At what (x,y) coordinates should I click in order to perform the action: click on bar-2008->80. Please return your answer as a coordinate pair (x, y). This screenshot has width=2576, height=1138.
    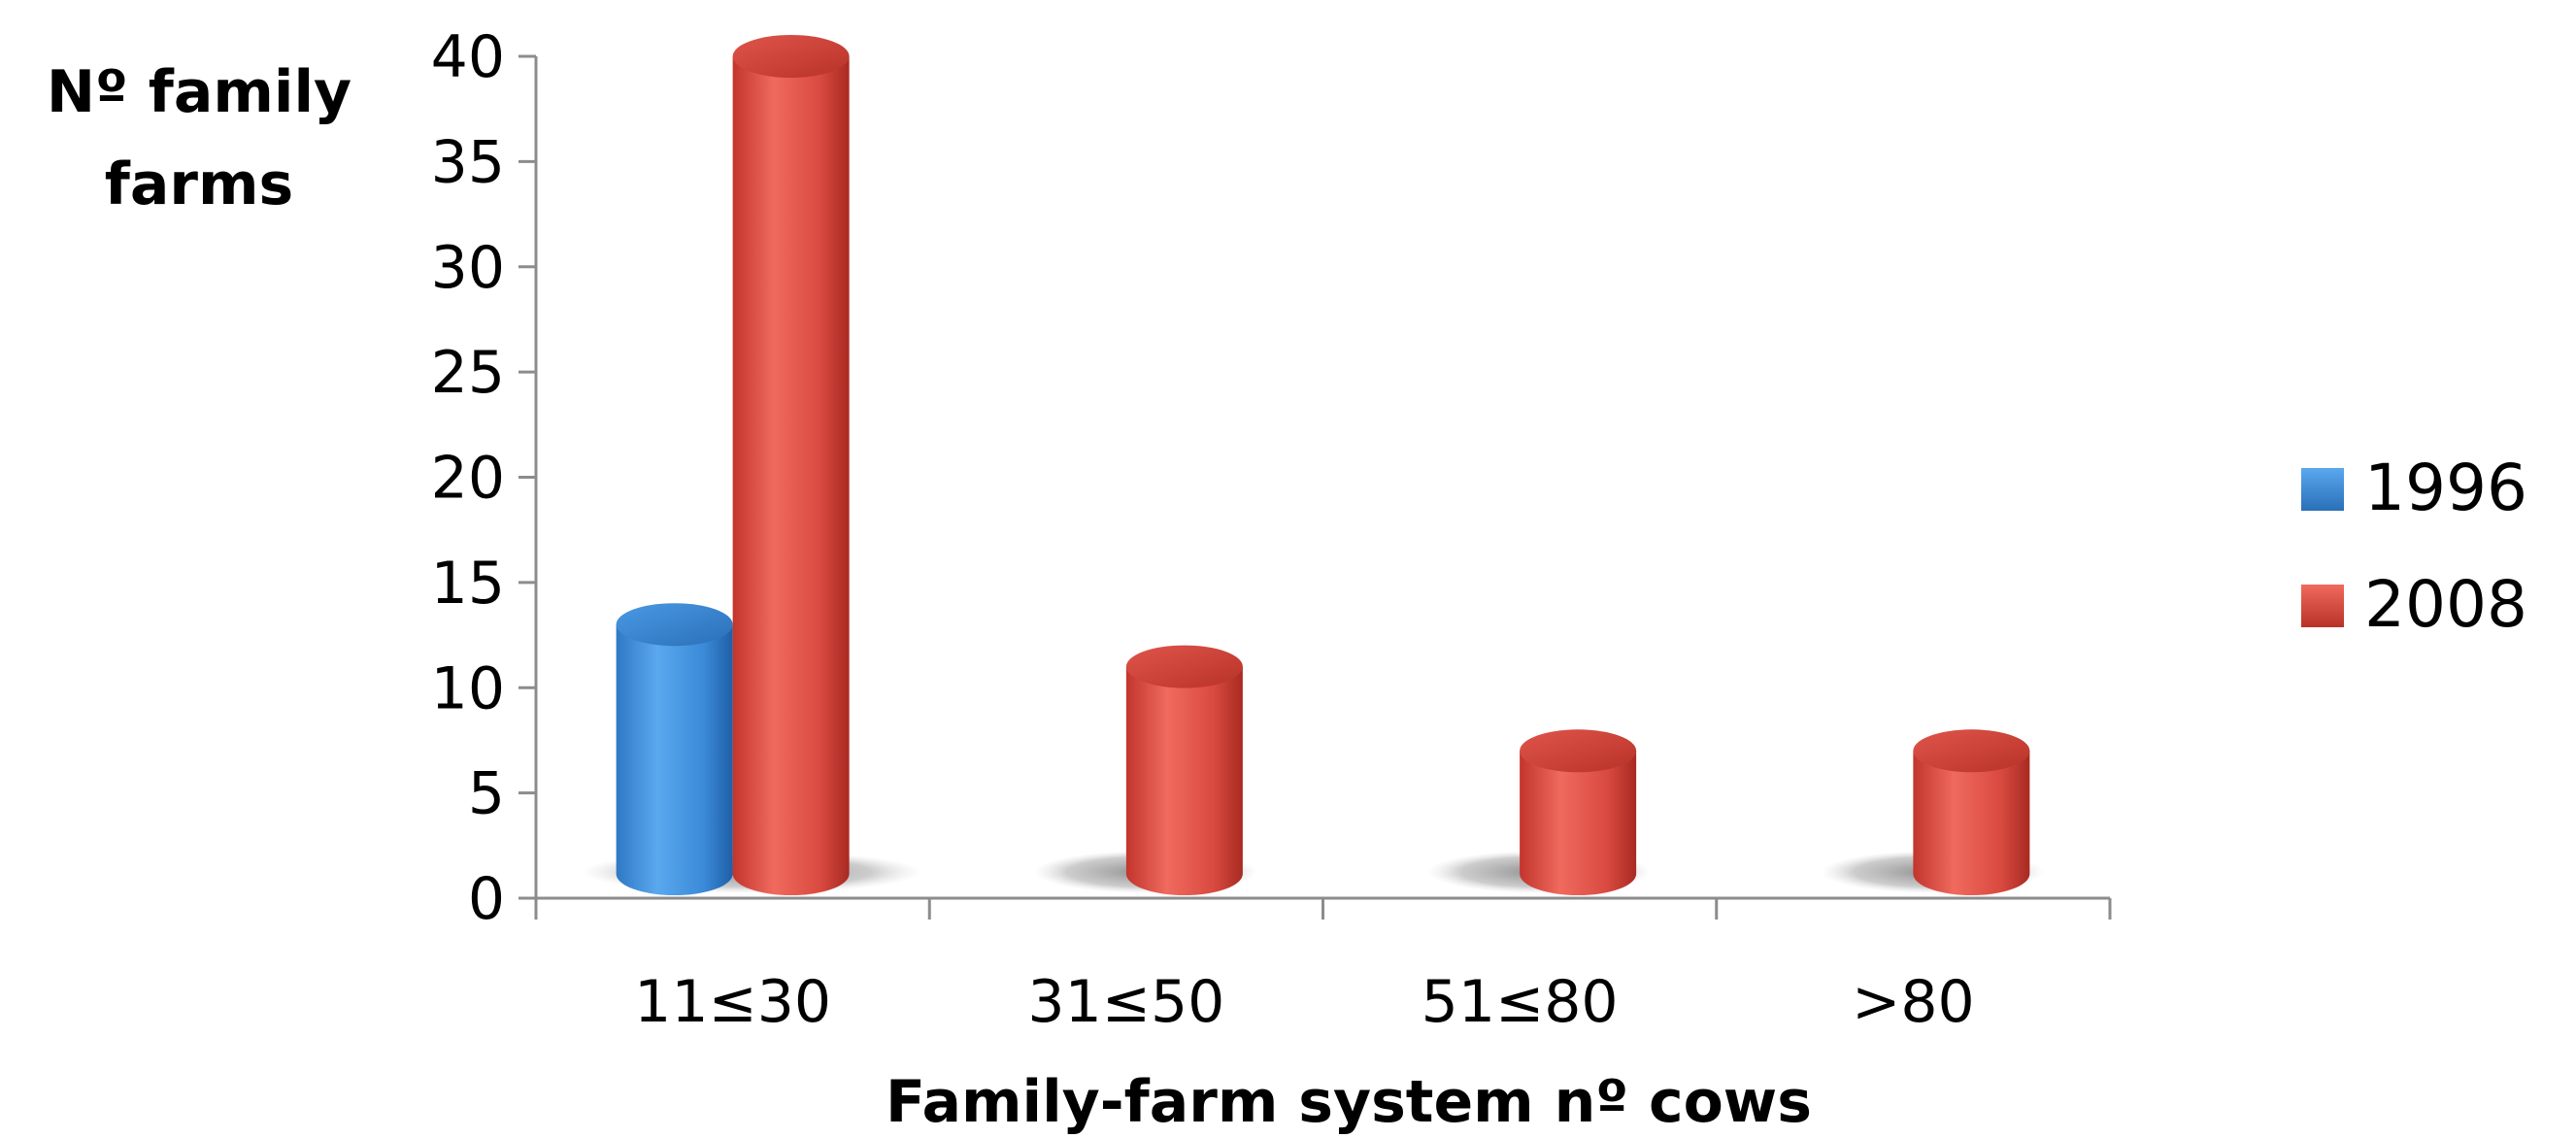
    Looking at the image, I should click on (1972, 812).